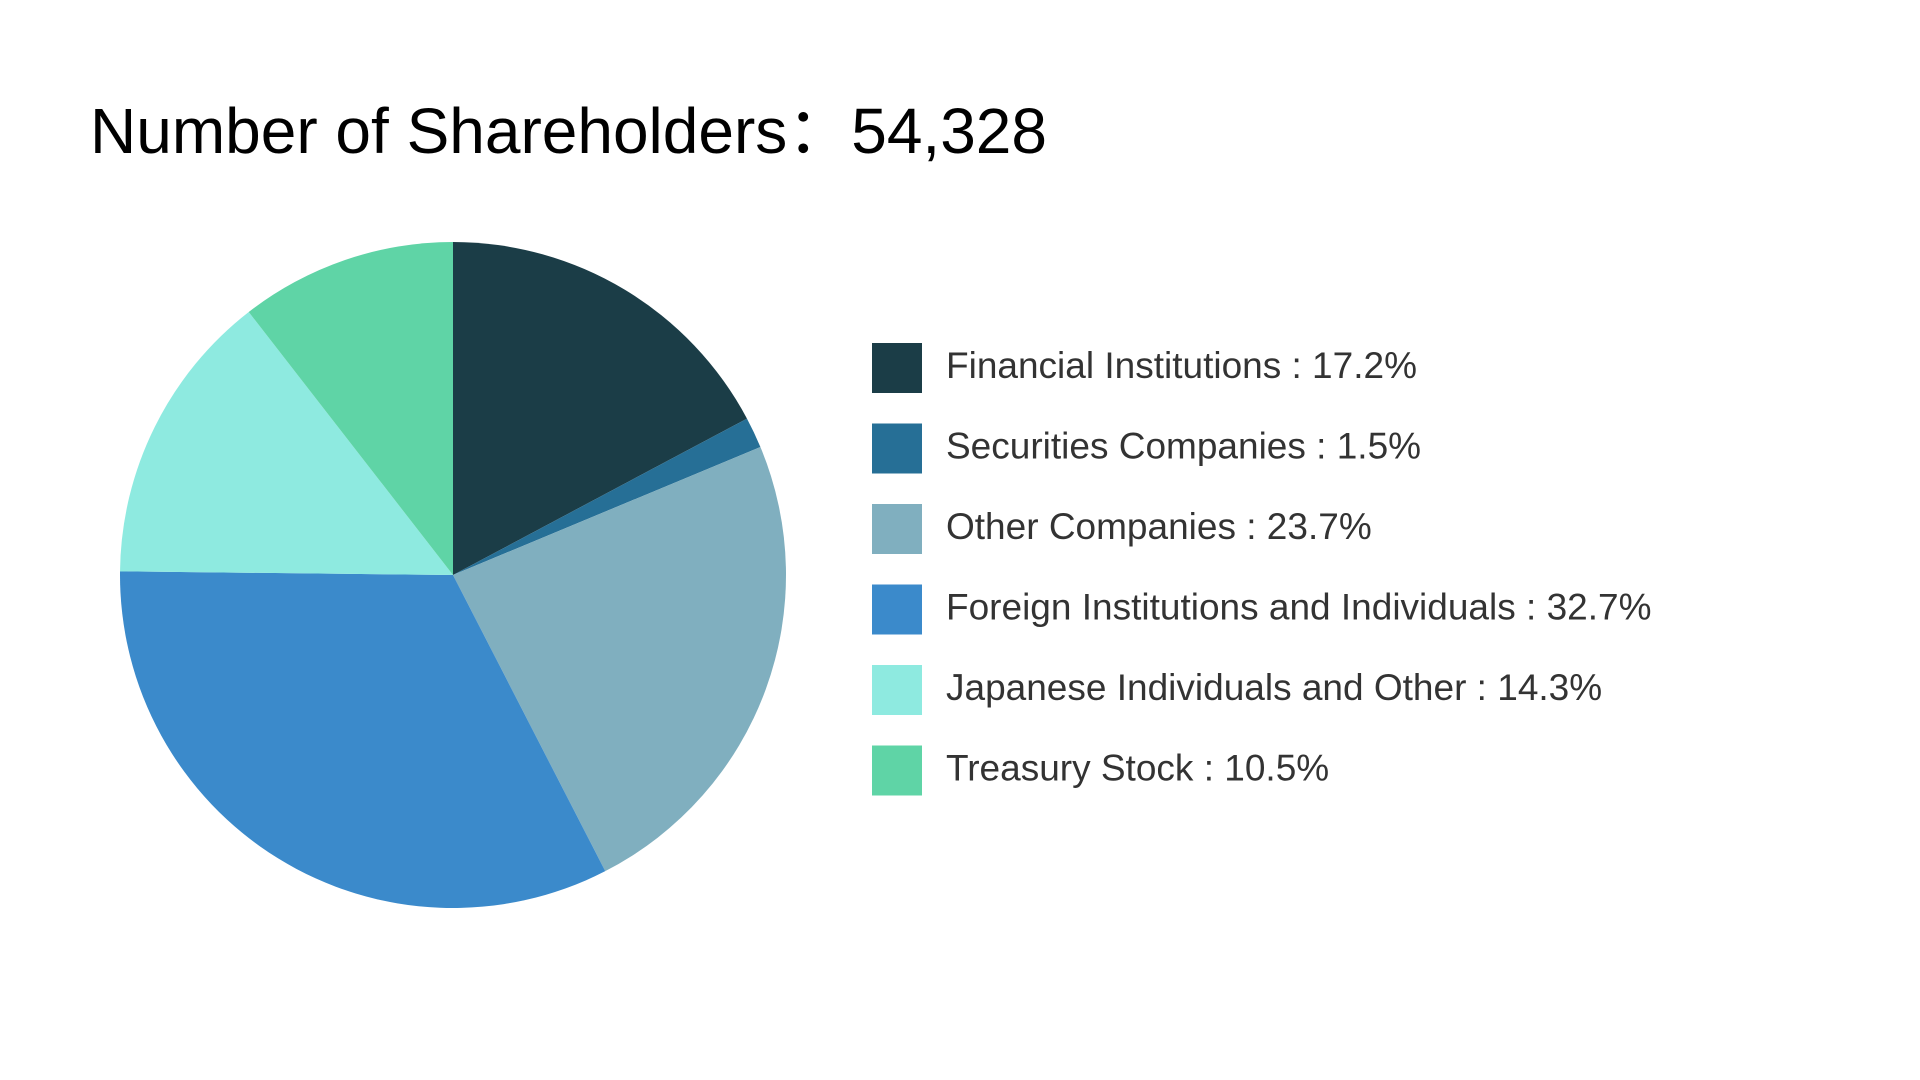 Image resolution: width=1920 pixels, height=1080 pixels. What do you see at coordinates (1274, 687) in the screenshot?
I see `legend-label: Japanese Individuals and Other : 14.3%` at bounding box center [1274, 687].